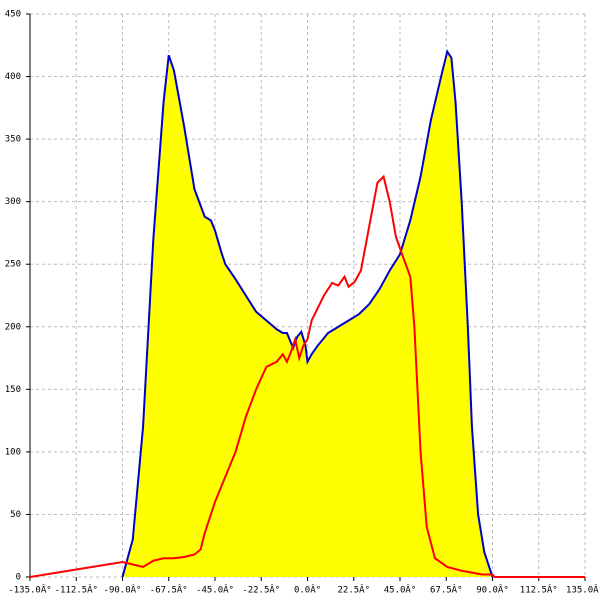 The height and width of the screenshot is (604, 600). What do you see at coordinates (15, 515) in the screenshot?
I see `y-tick-label: 50` at bounding box center [15, 515].